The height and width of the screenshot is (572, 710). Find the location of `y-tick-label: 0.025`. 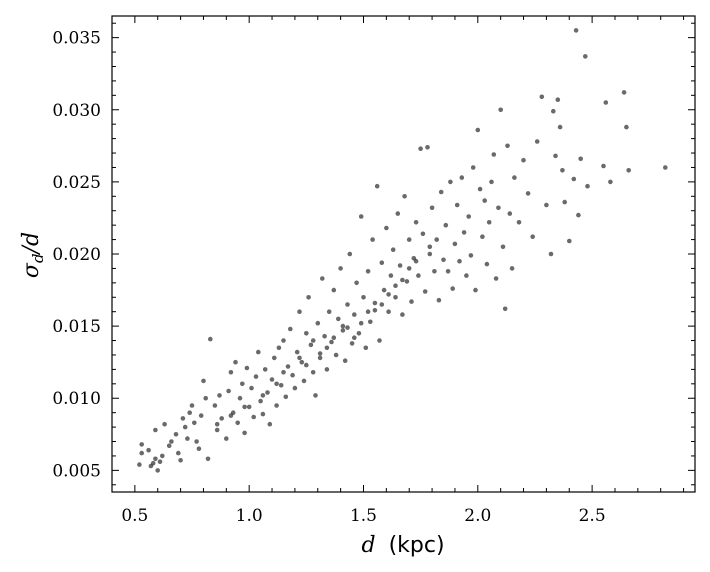

y-tick-label: 0.025 is located at coordinates (76, 183).